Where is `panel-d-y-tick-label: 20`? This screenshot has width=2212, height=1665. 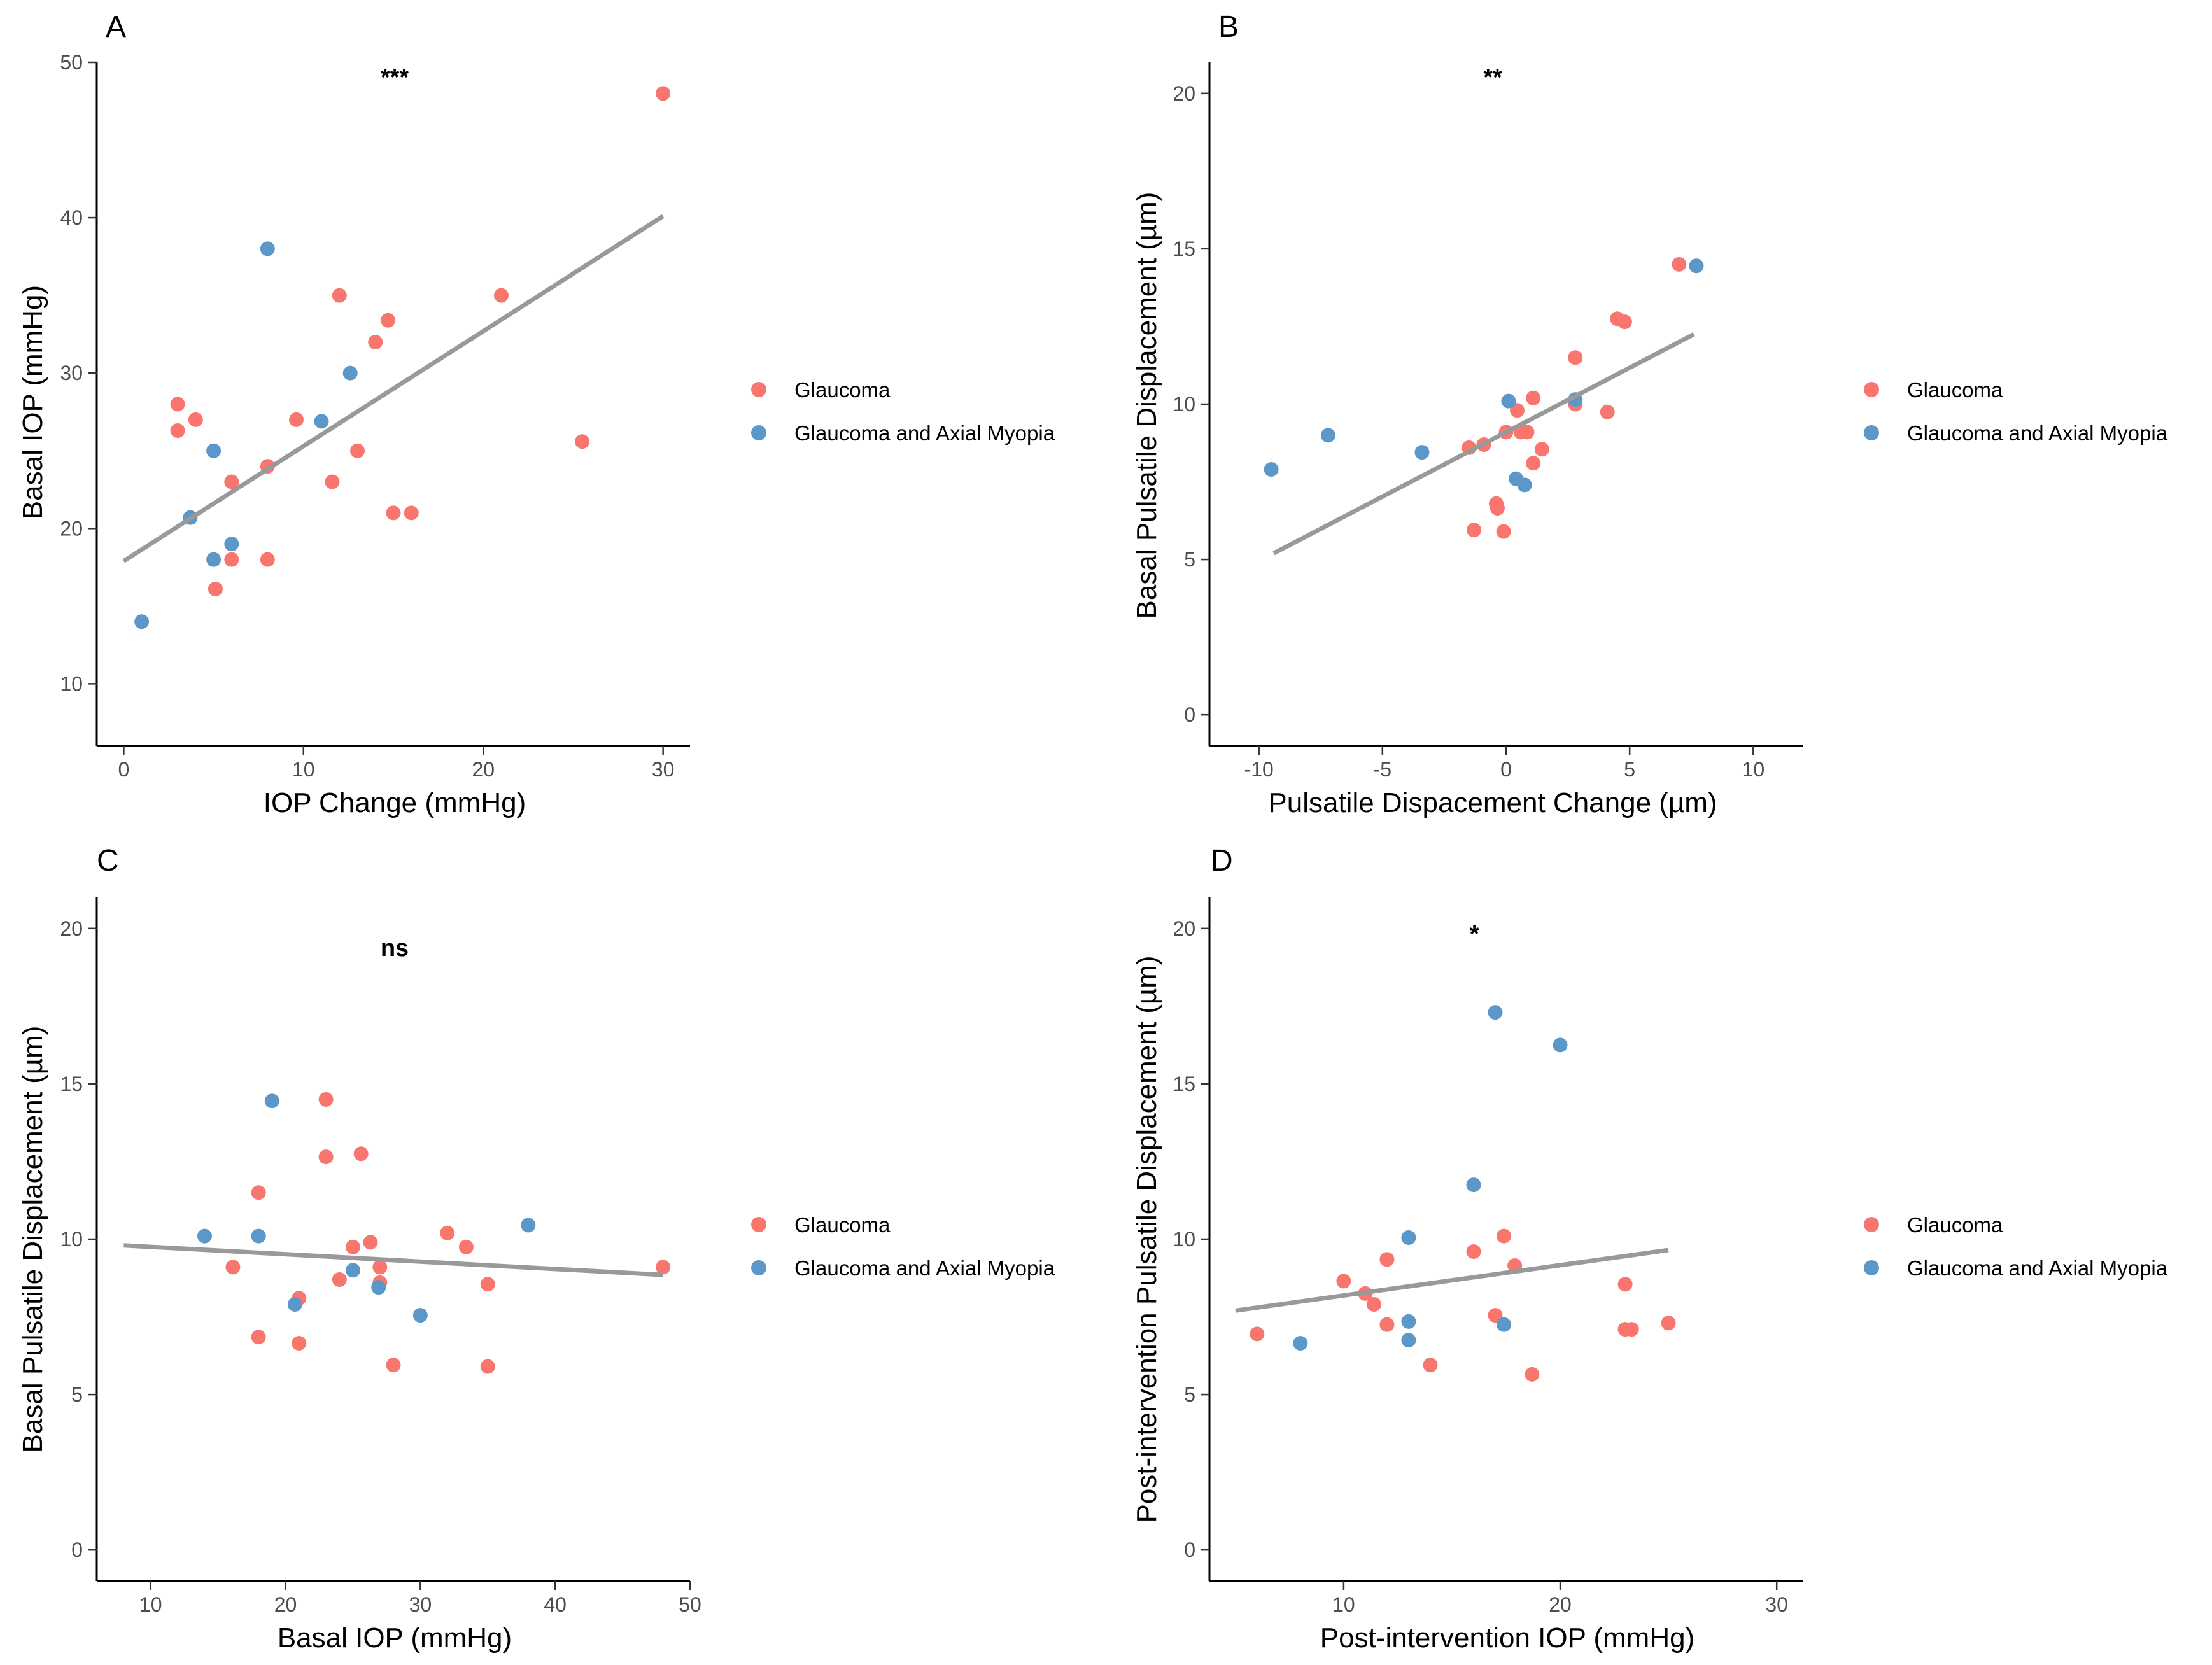
panel-d-y-tick-label: 20 is located at coordinates (1184, 928).